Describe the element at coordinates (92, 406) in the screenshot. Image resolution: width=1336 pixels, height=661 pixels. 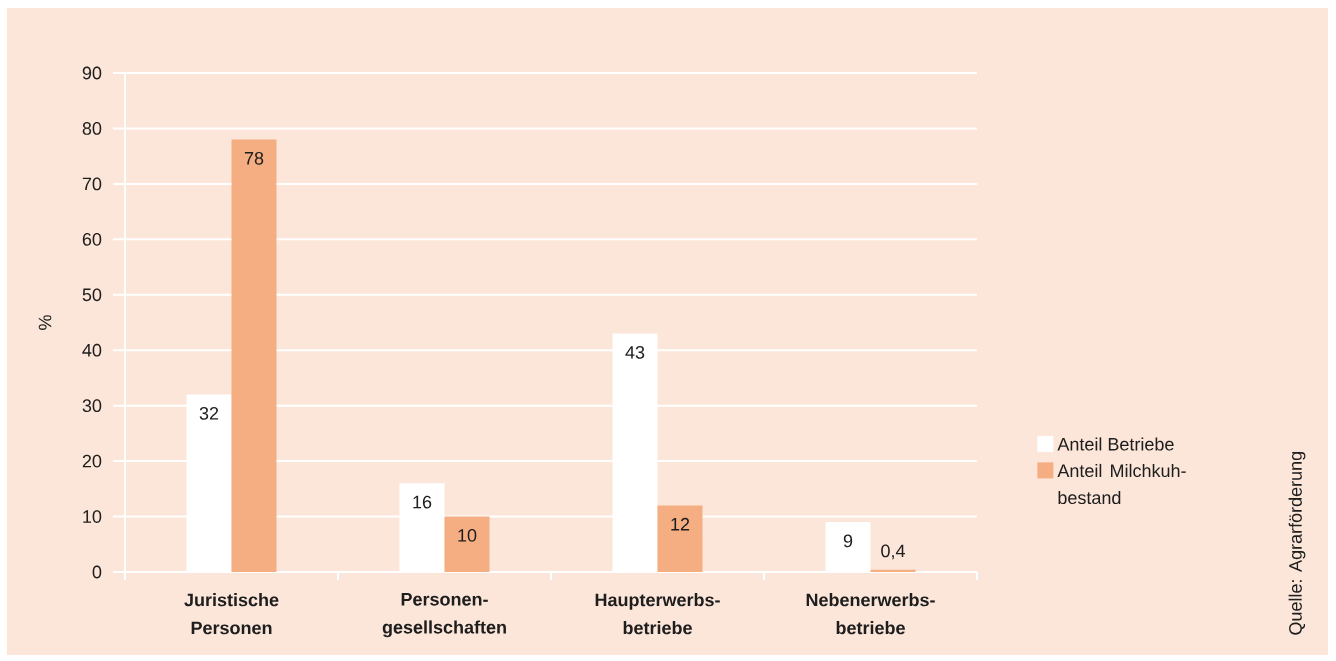
I see `y-tick-label: 30` at that location.